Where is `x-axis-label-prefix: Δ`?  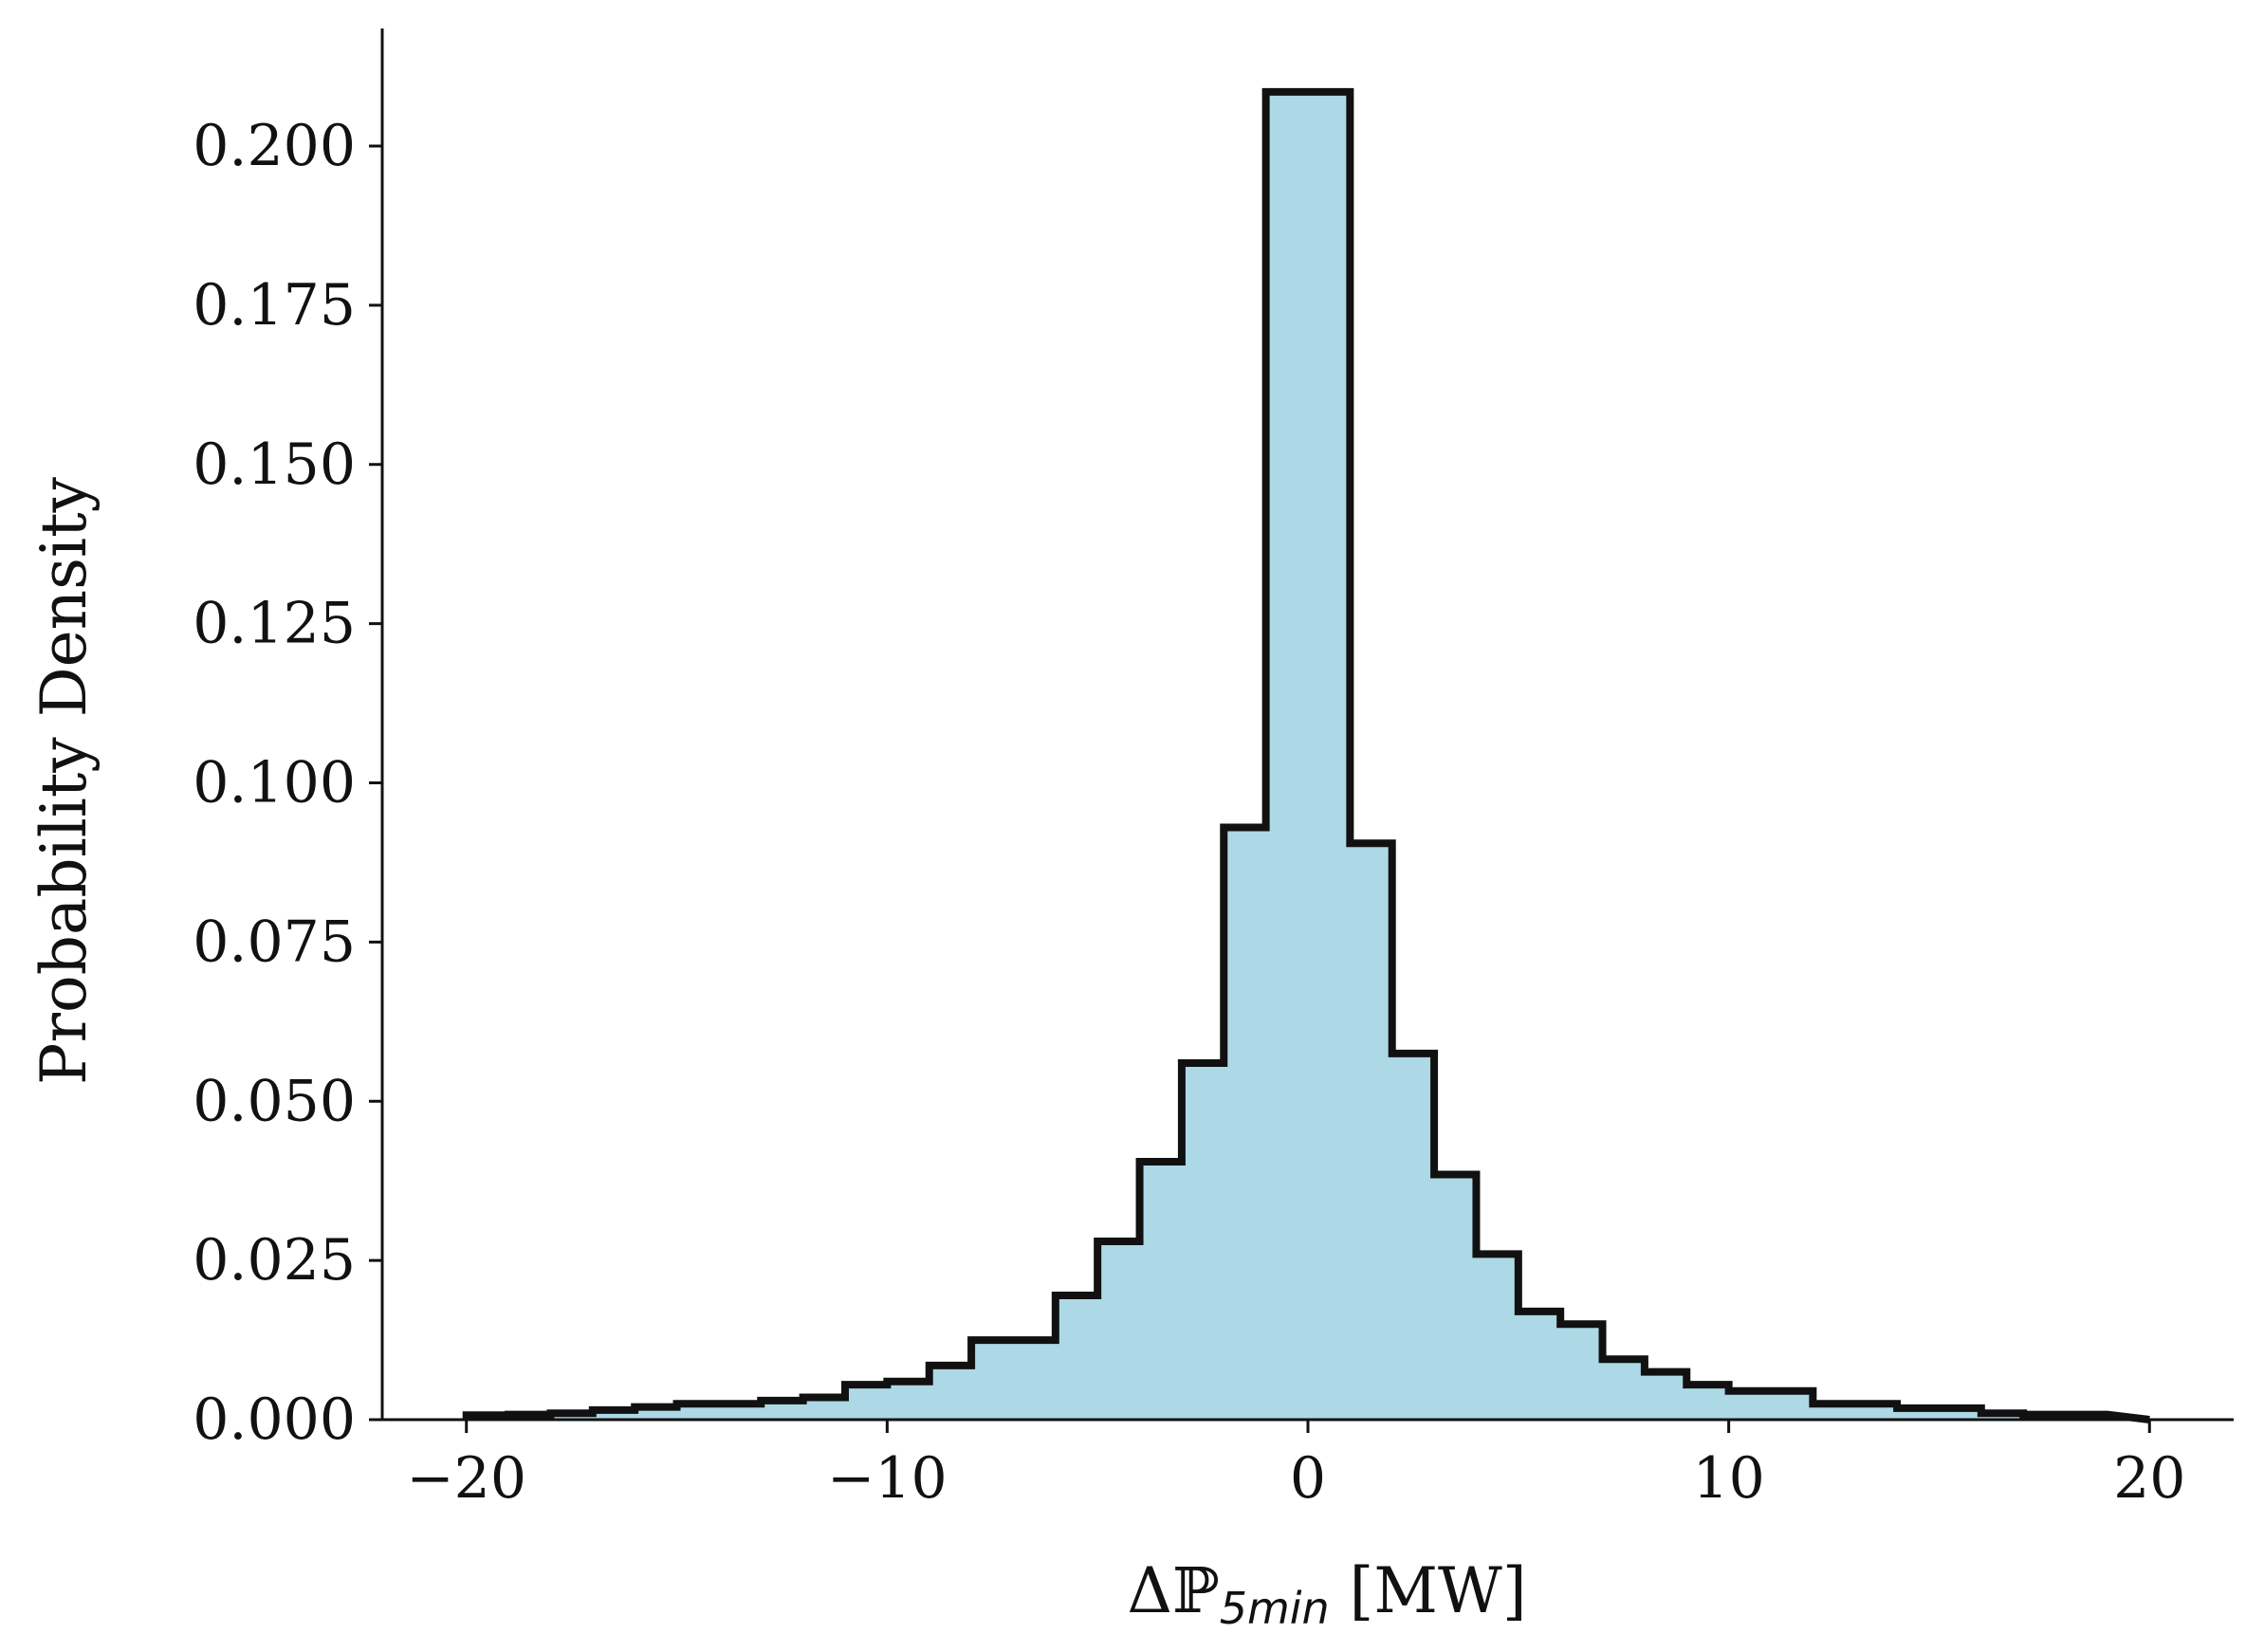 x-axis-label-prefix: Δ is located at coordinates (1149, 1590).